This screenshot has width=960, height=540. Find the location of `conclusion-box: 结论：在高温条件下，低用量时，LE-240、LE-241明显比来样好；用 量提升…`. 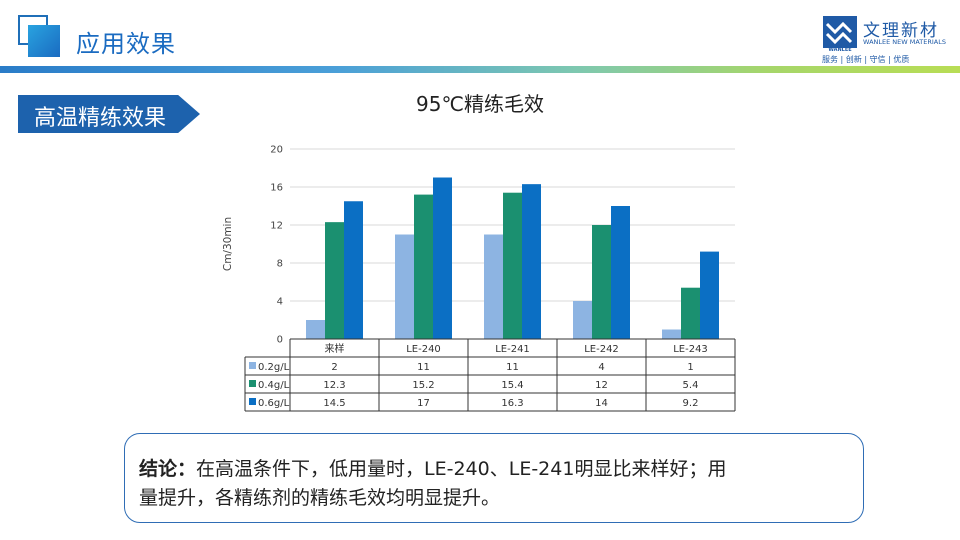

conclusion-box: 结论：在高温条件下，低用量时，LE-240、LE-241明显比来样好；用 量提升… is located at coordinates (494, 478).